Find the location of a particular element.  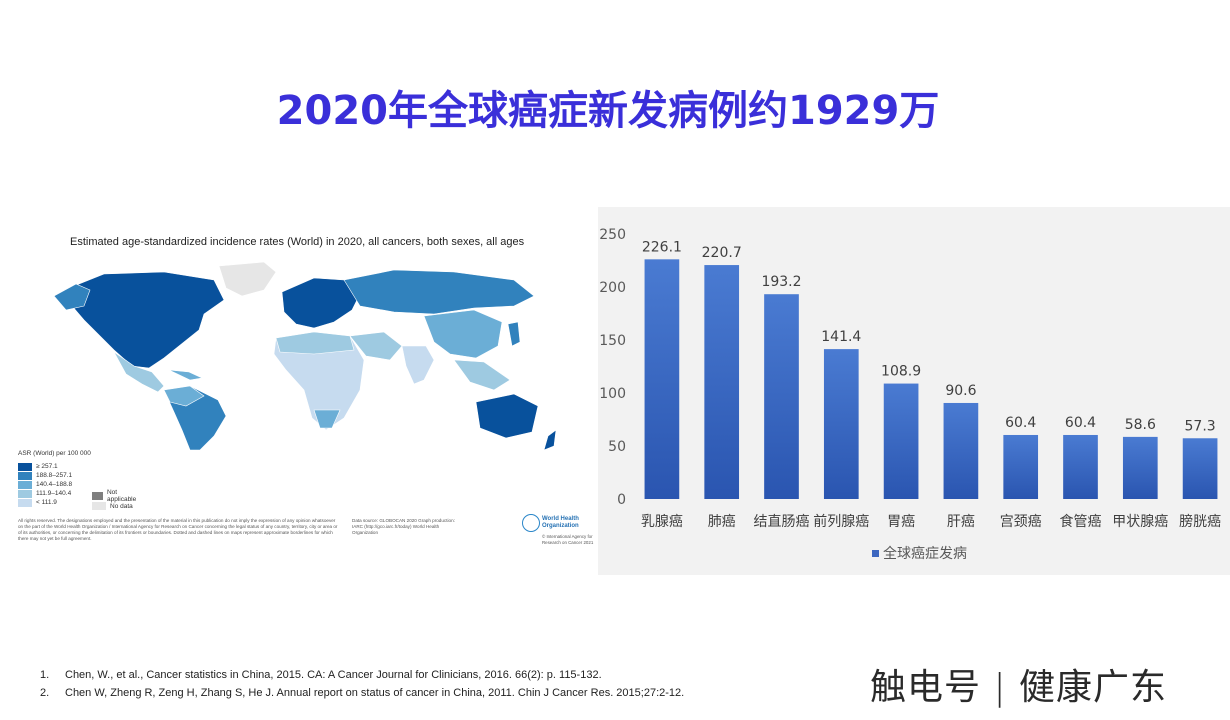

map-legend-row: 140.4–188.8 is located at coordinates (54, 484).